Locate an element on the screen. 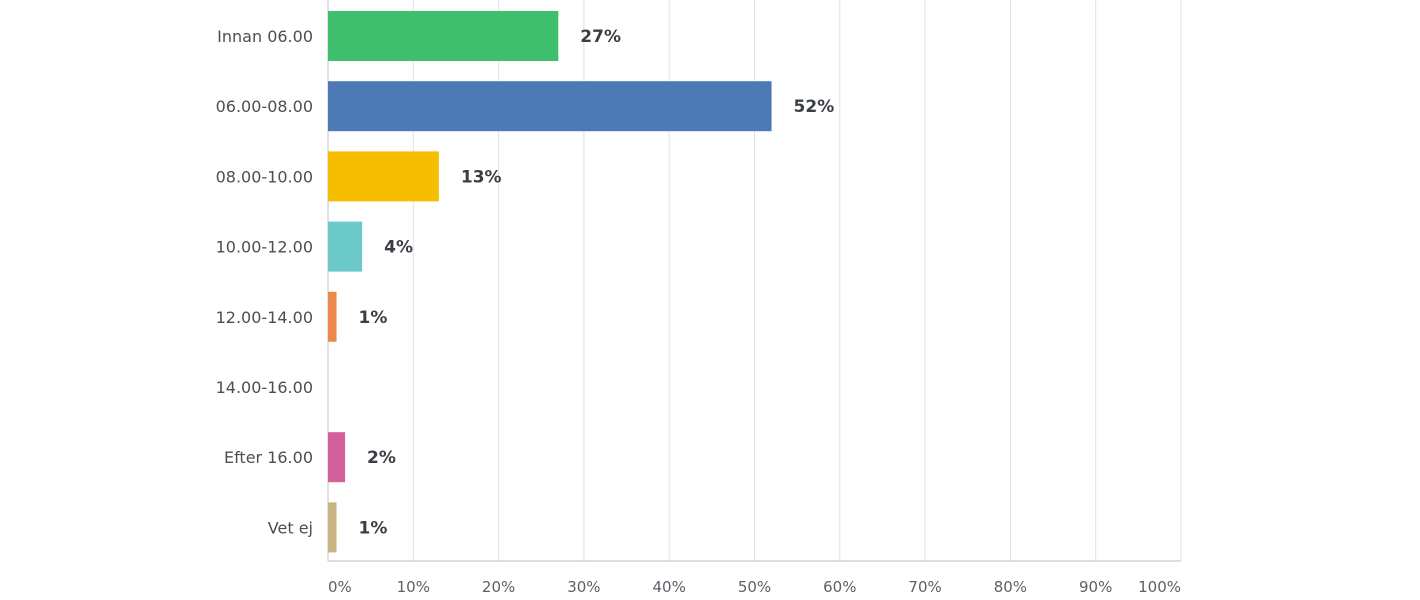 The height and width of the screenshot is (600, 1420). x-tick-labels: 0% 10% 20% 30% 40% 50% 60% 70% 80% 90% 100% is located at coordinates (754, 587).